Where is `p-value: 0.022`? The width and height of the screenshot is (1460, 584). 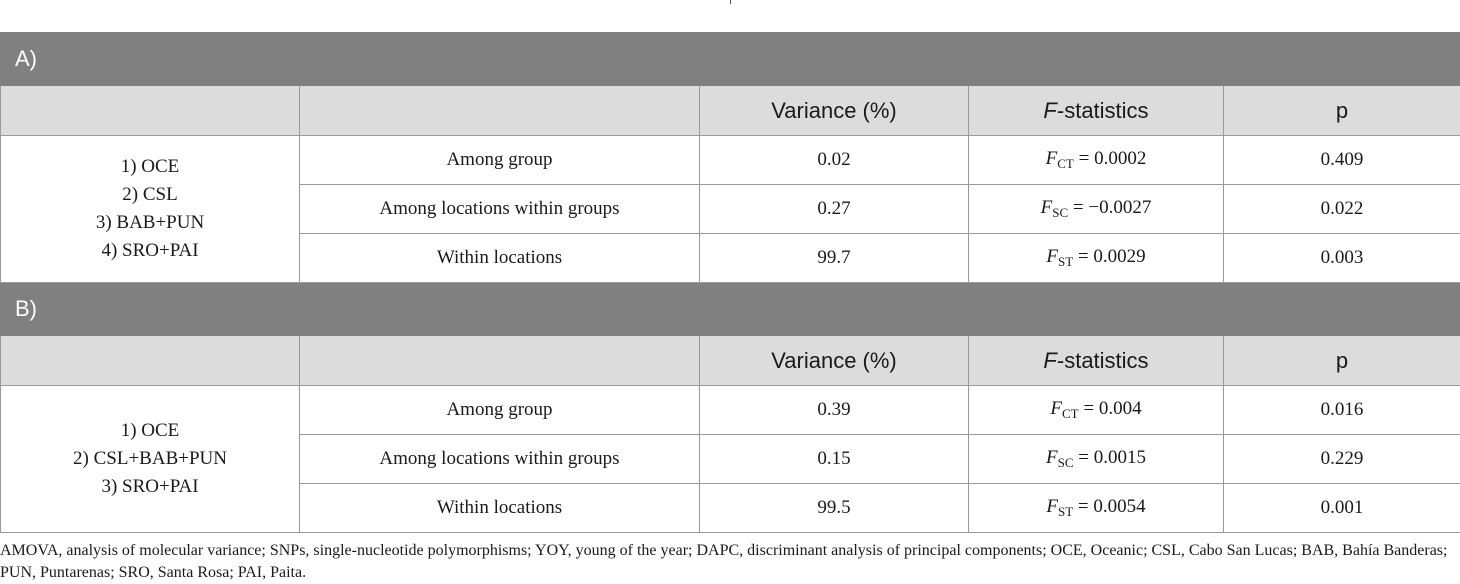 p-value: 0.022 is located at coordinates (1341, 209).